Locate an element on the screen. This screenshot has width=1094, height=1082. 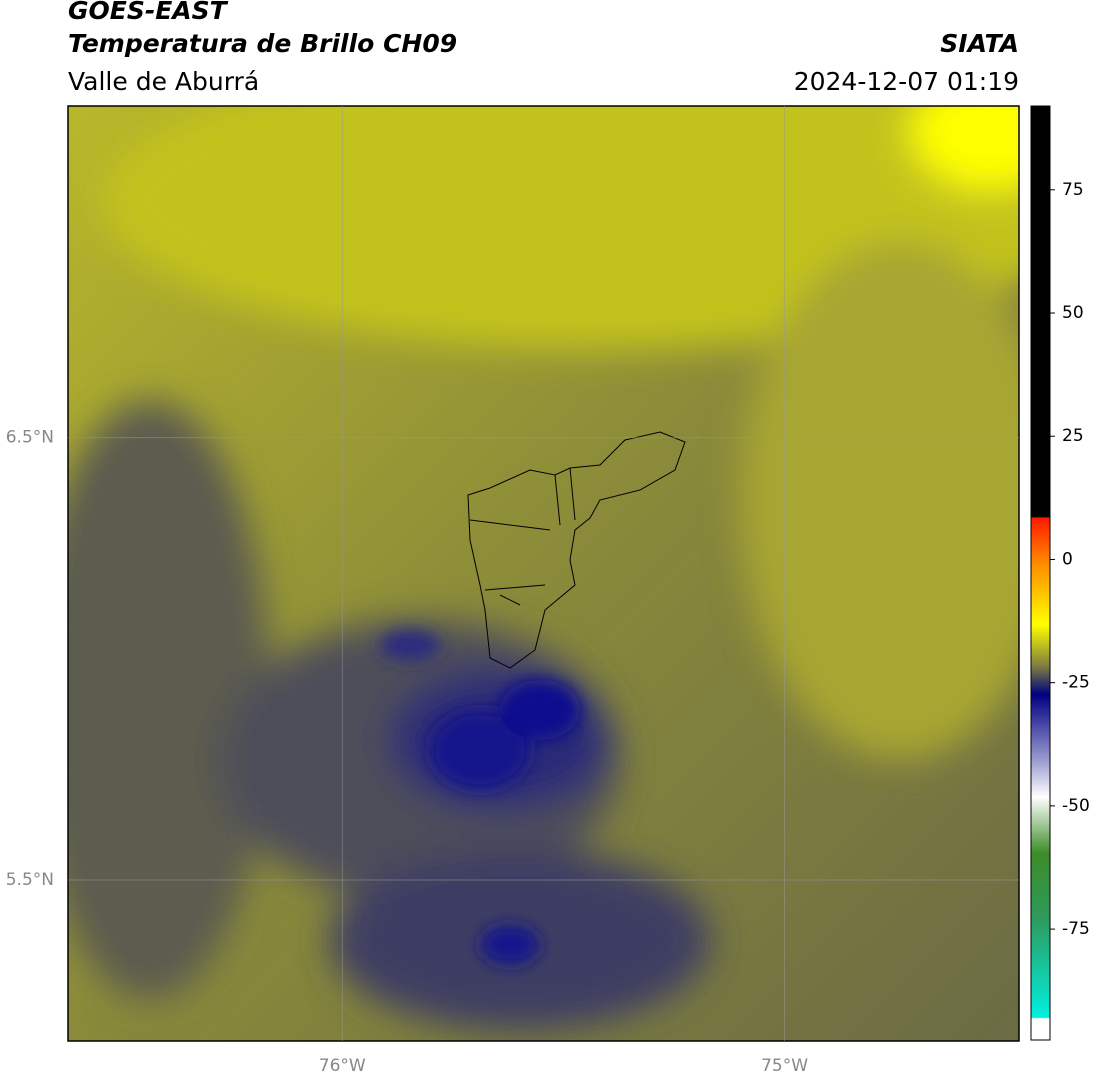
colorbar-tick-label: -75 is located at coordinates (1076, 929).